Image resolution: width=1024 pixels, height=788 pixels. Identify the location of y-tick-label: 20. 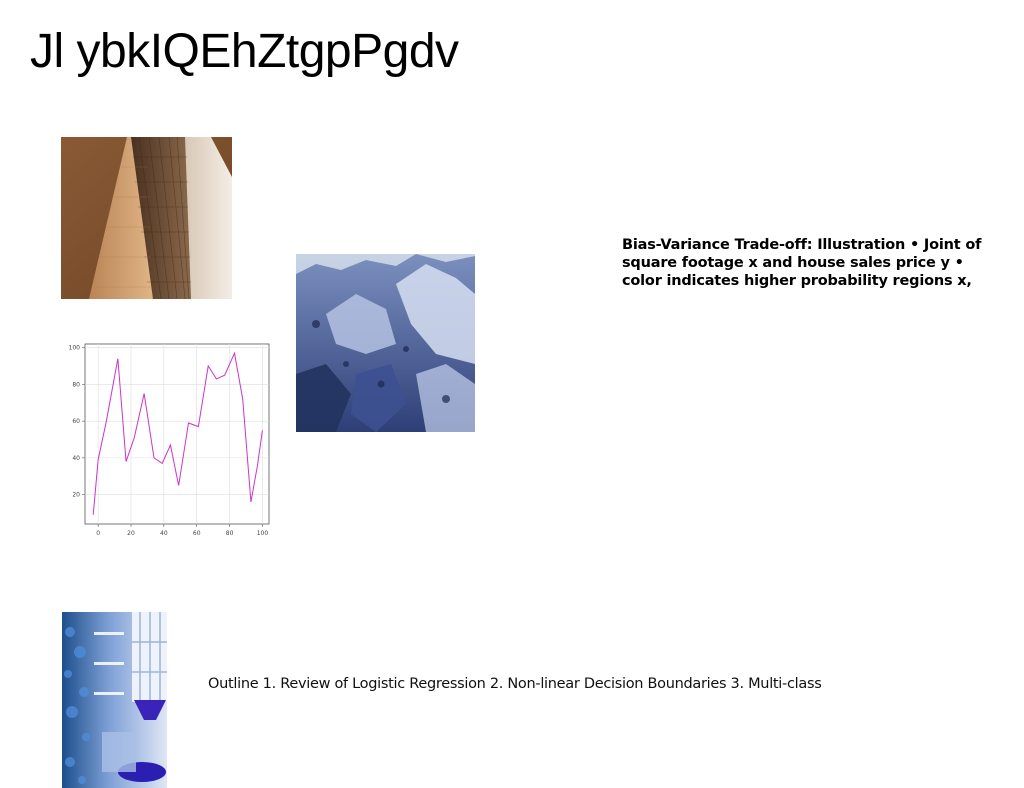
(76, 495).